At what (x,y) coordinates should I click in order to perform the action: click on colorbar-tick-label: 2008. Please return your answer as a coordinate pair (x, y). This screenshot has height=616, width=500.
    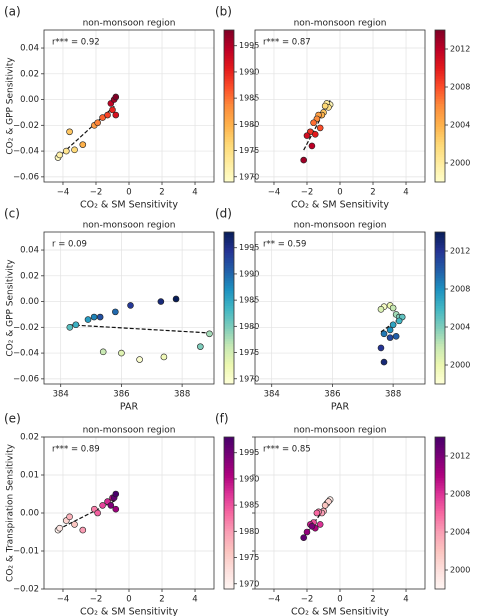
    Looking at the image, I should click on (460, 494).